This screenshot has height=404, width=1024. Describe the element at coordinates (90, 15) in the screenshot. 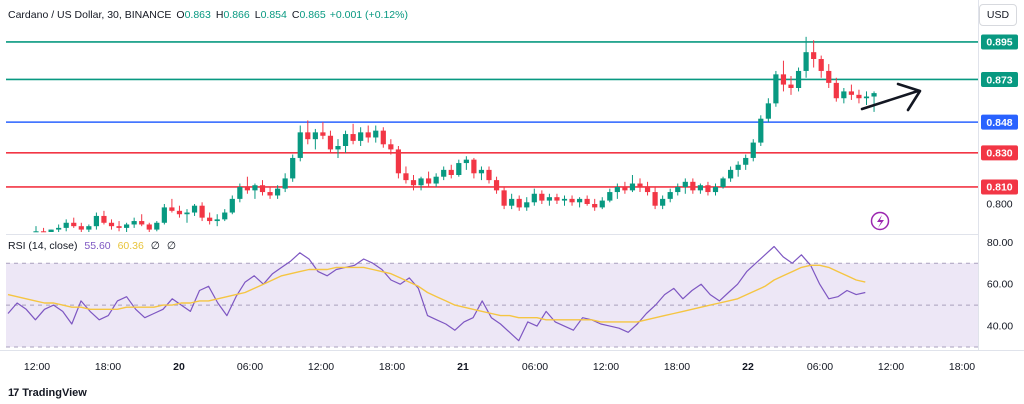

I see `symbol-title: Cardano / US Dollar, 30, BINANCE` at that location.